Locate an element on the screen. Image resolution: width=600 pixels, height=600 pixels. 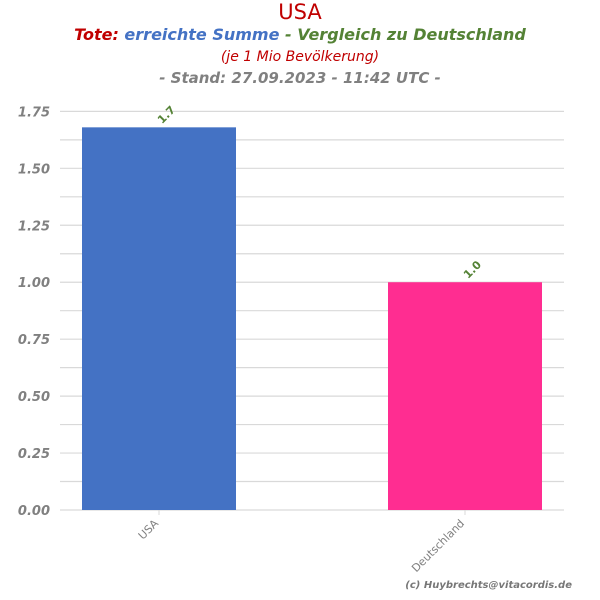
chart-title: USA is located at coordinates (300, 12).